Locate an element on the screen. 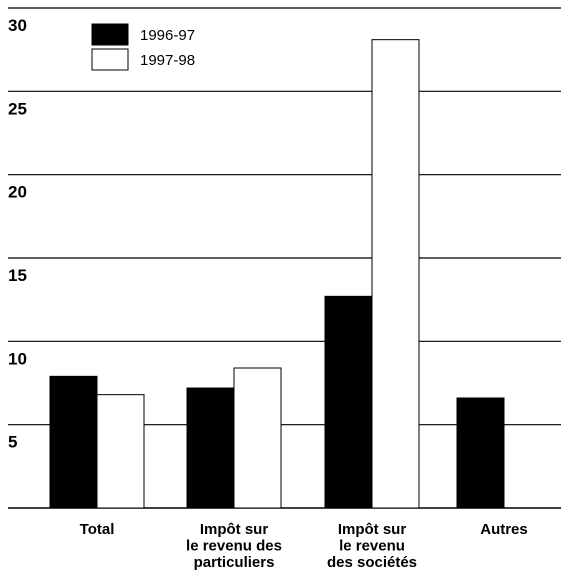 The height and width of the screenshot is (577, 561). y-axis-ticks: 5 10 15 20 25 30 is located at coordinates (17, 234).